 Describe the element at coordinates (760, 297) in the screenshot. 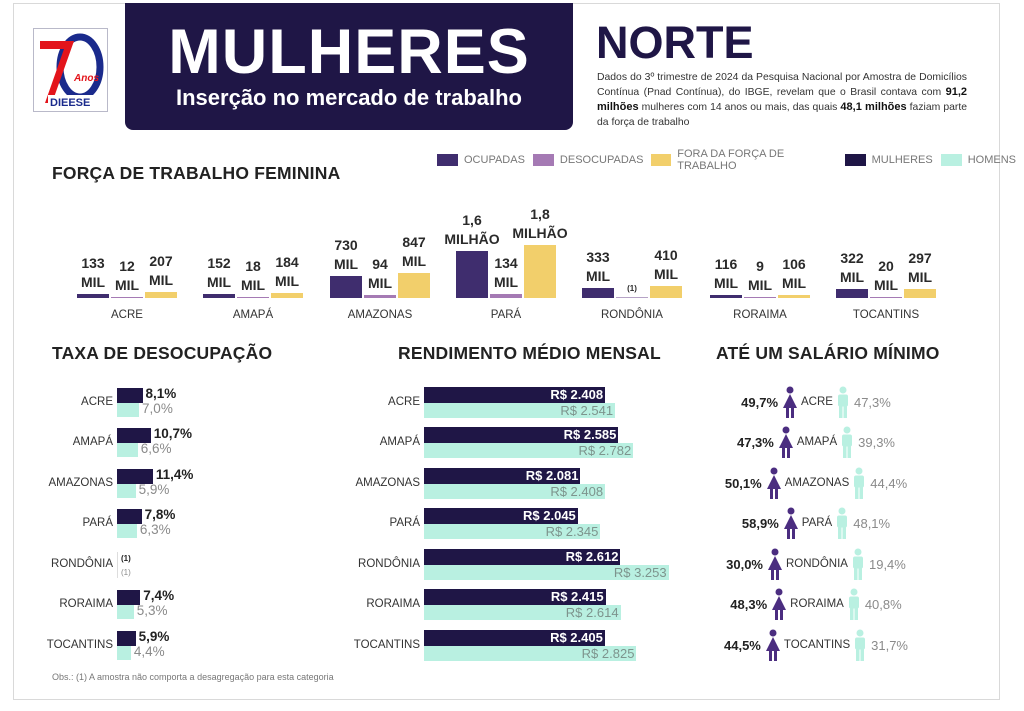

I see `bar-desocupadas` at that location.